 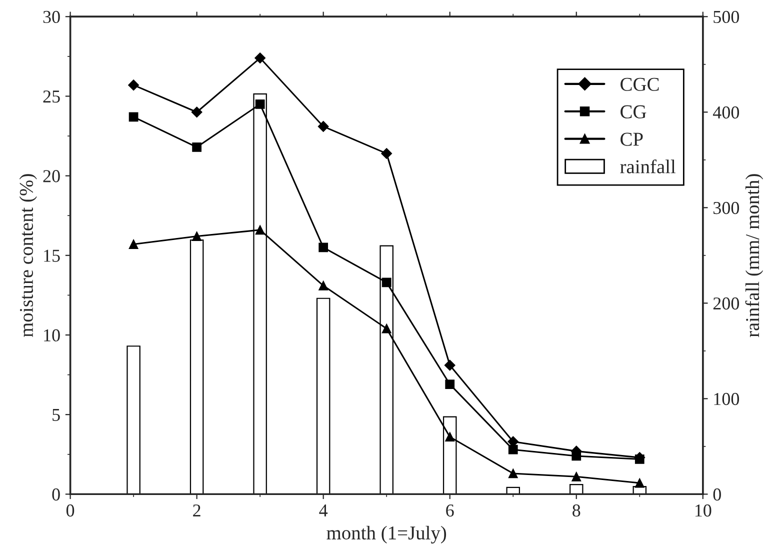 What do you see at coordinates (727, 17) in the screenshot?
I see `y2-tick-label: 500` at bounding box center [727, 17].